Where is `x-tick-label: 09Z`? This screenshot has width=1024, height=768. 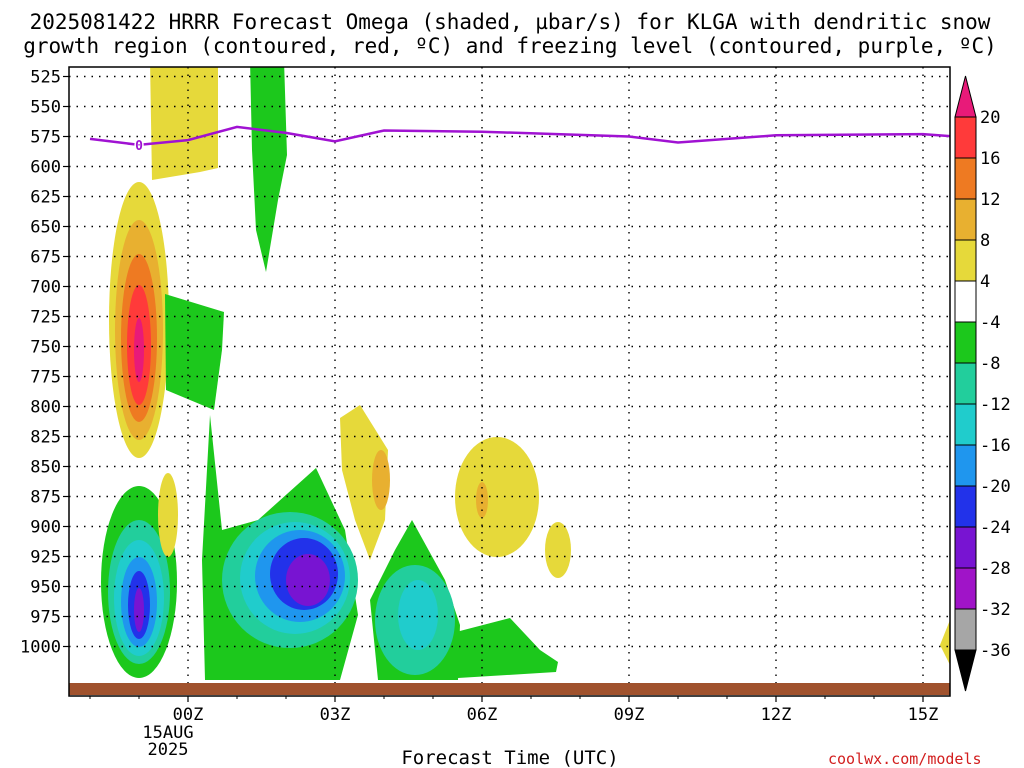 x-tick-label: 09Z is located at coordinates (629, 715).